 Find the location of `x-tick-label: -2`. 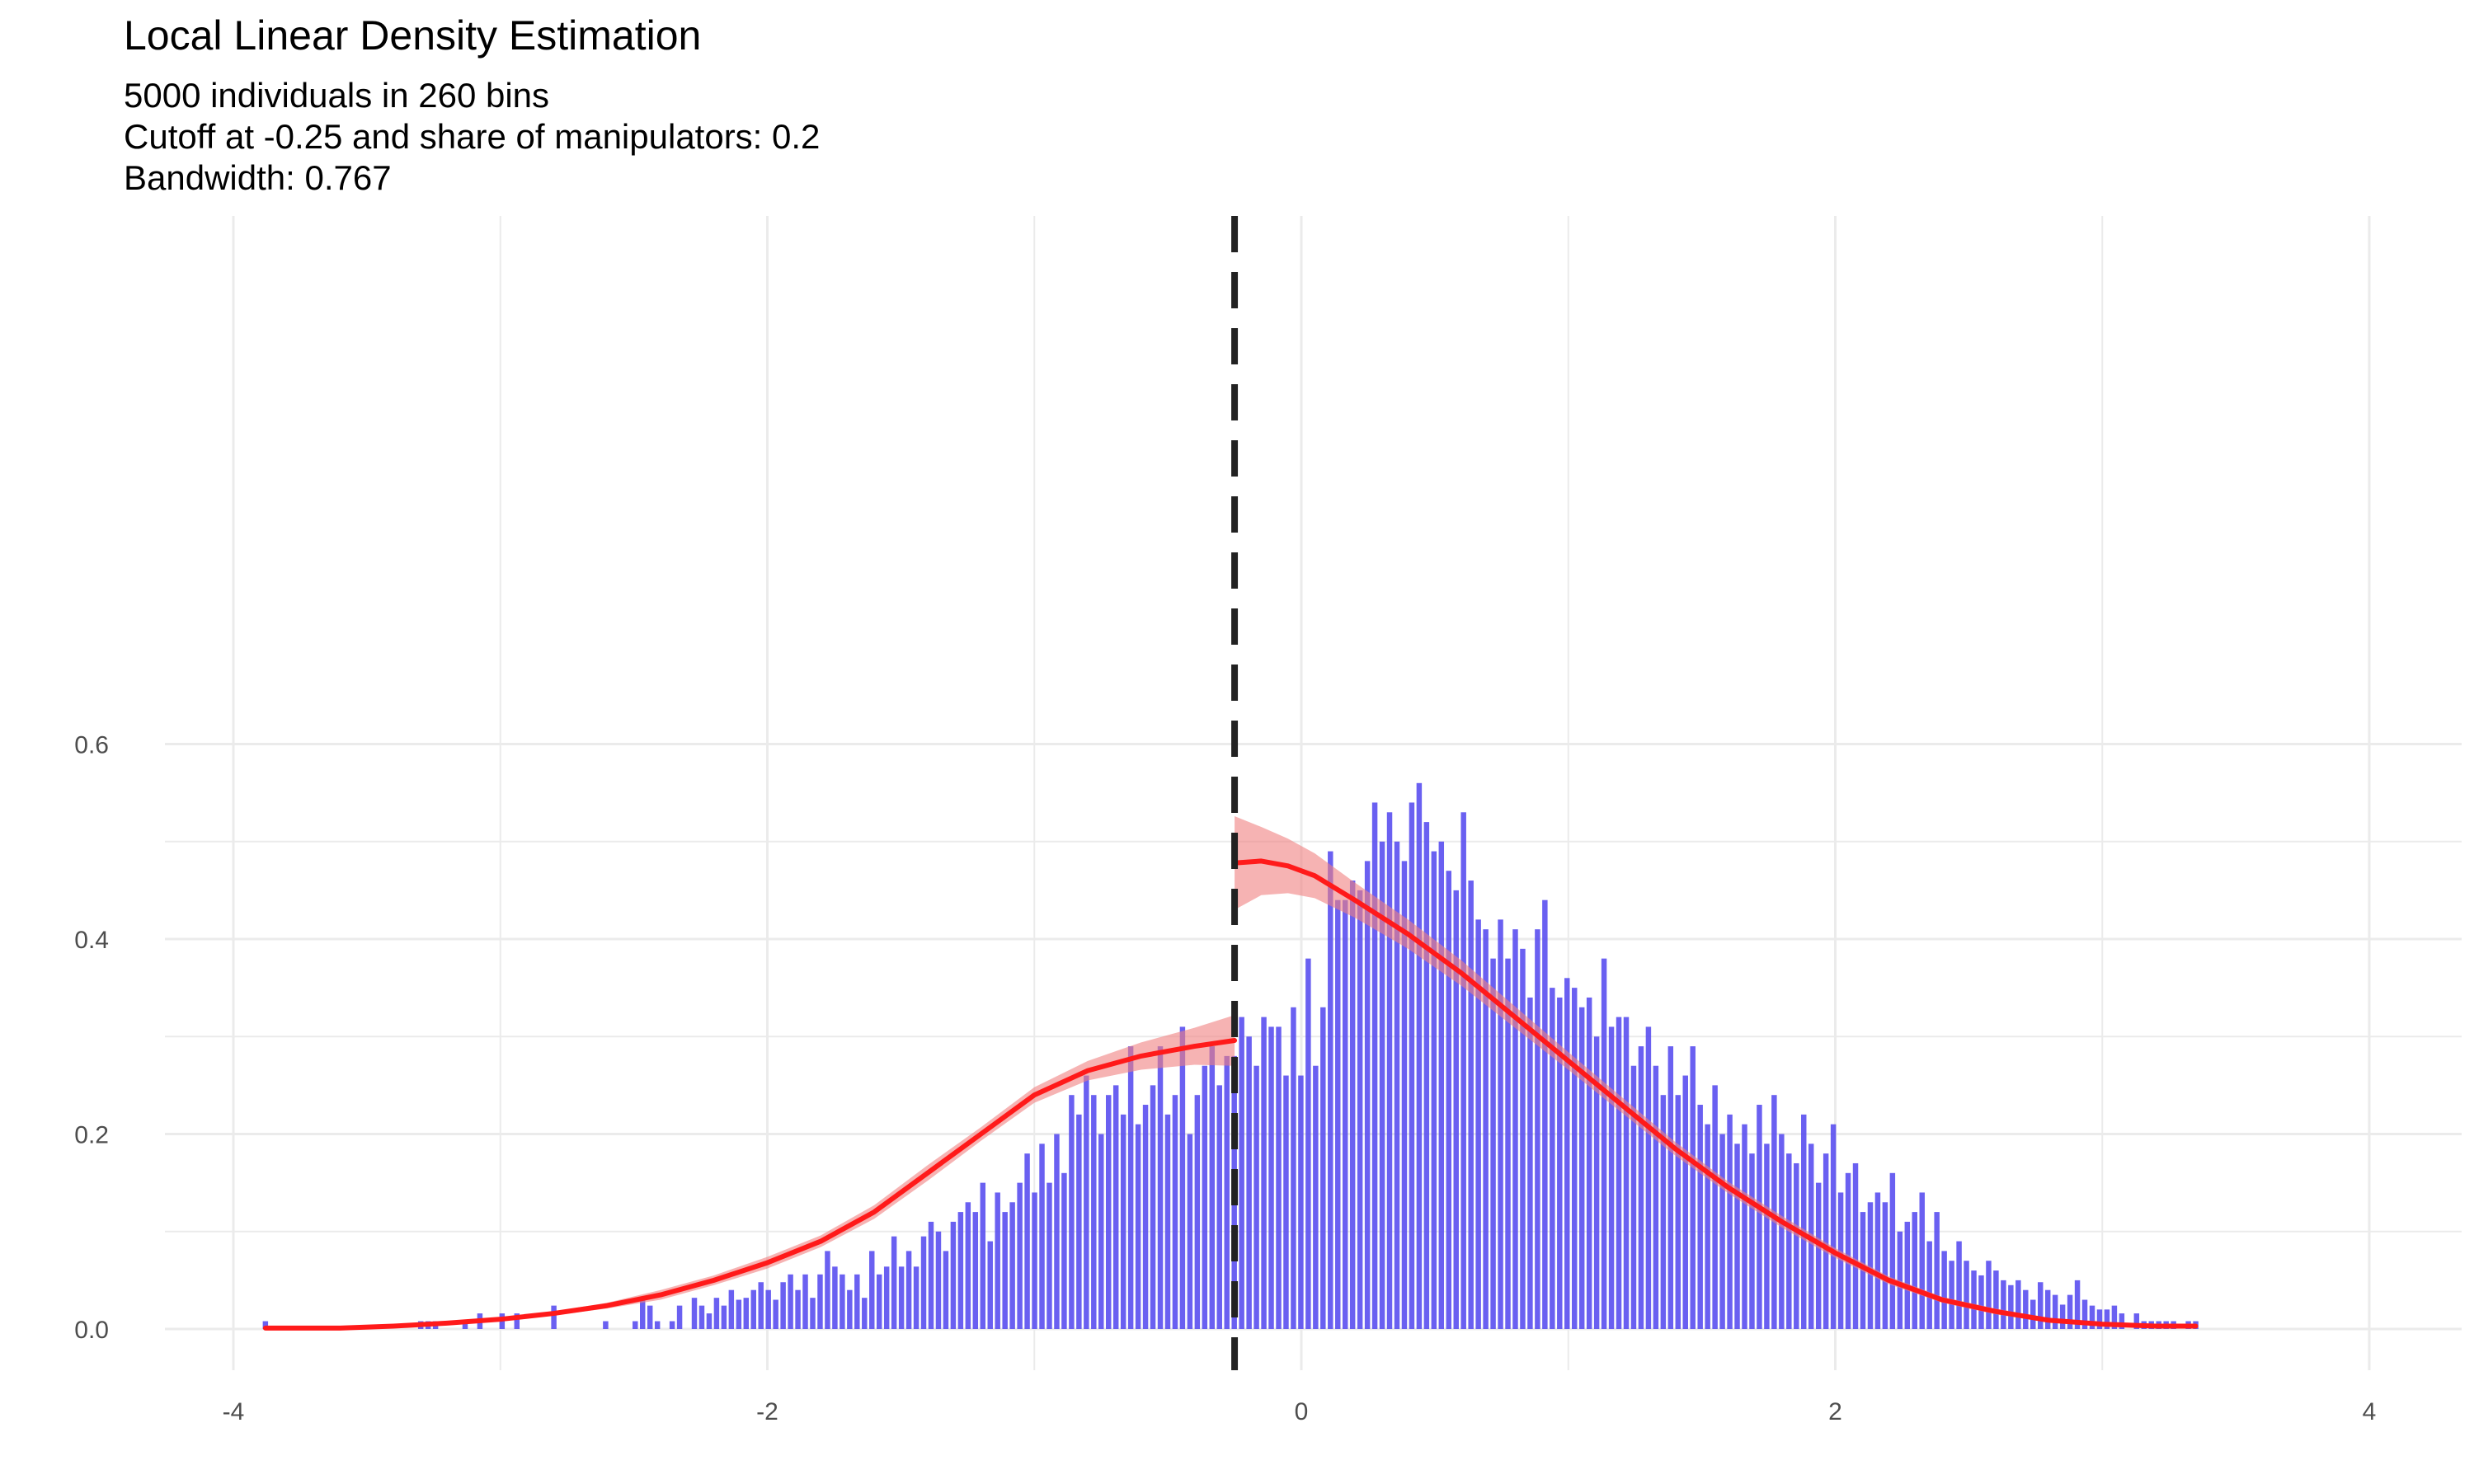

x-tick-label: -2 is located at coordinates (767, 1411).